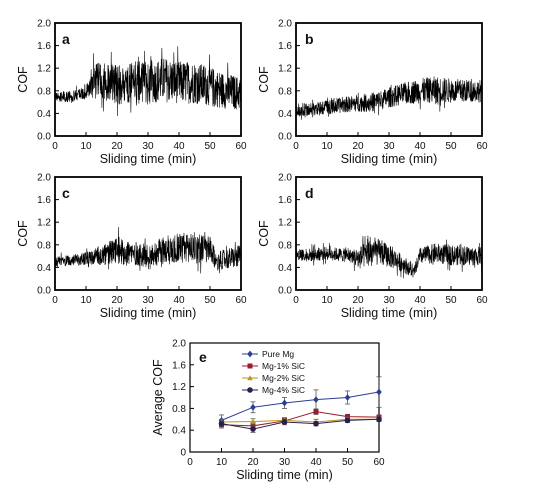 The image size is (546, 495). What do you see at coordinates (241, 300) in the screenshot?
I see `panel-c-xtick-label: 60` at bounding box center [241, 300].